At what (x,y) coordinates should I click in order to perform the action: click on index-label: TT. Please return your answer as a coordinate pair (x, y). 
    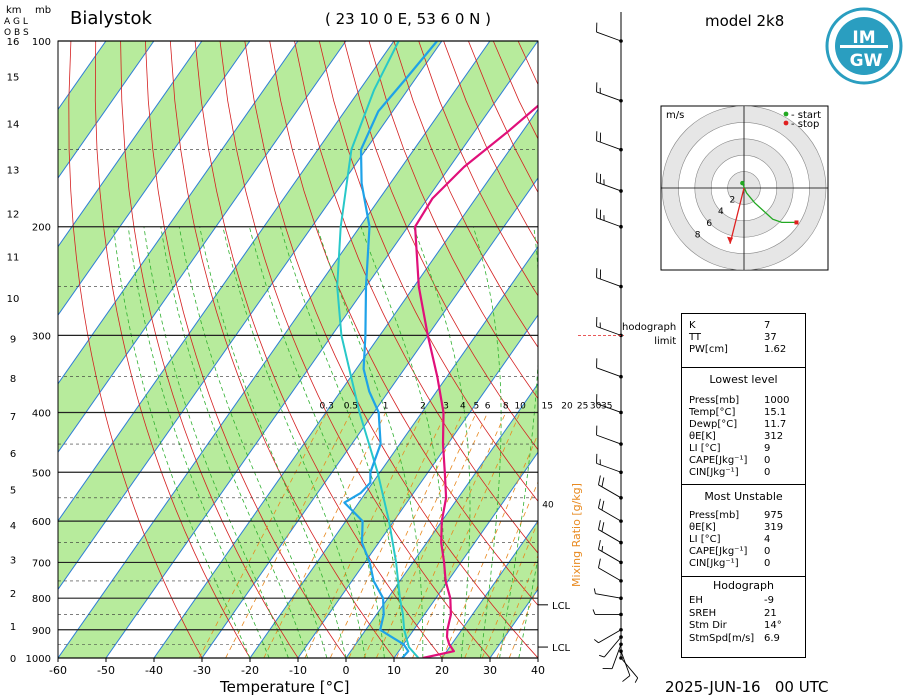
    Looking at the image, I should click on (695, 337).